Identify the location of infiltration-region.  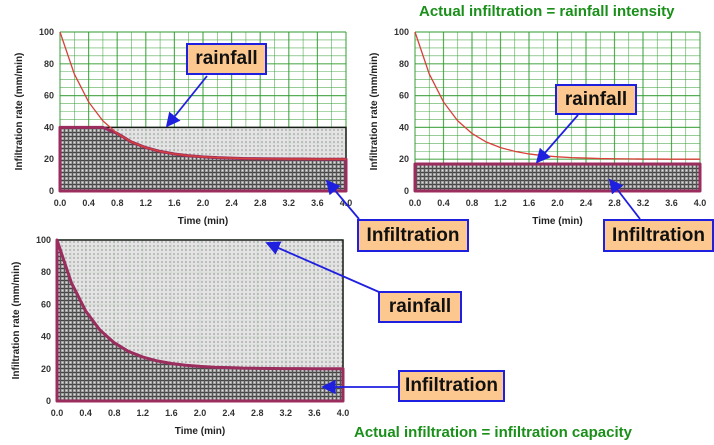
(557, 177).